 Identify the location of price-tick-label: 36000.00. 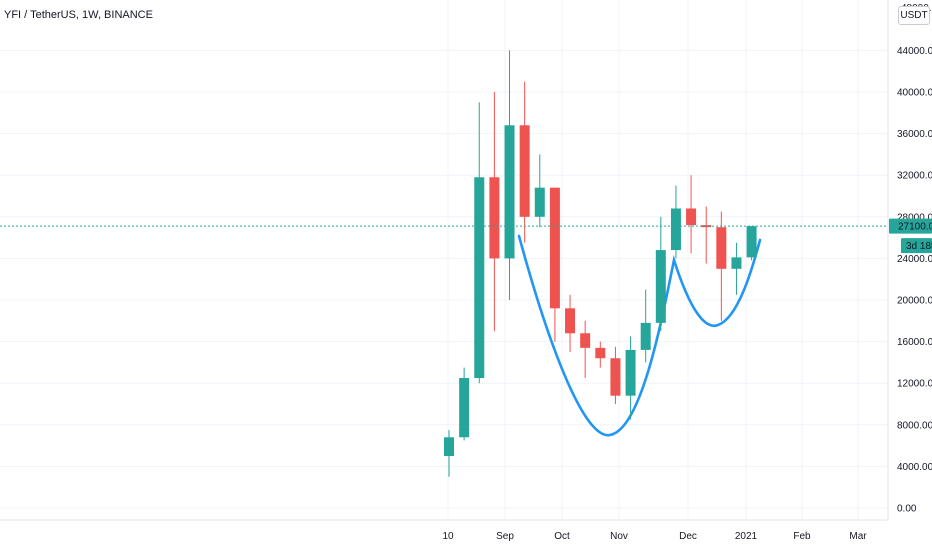
(914, 134).